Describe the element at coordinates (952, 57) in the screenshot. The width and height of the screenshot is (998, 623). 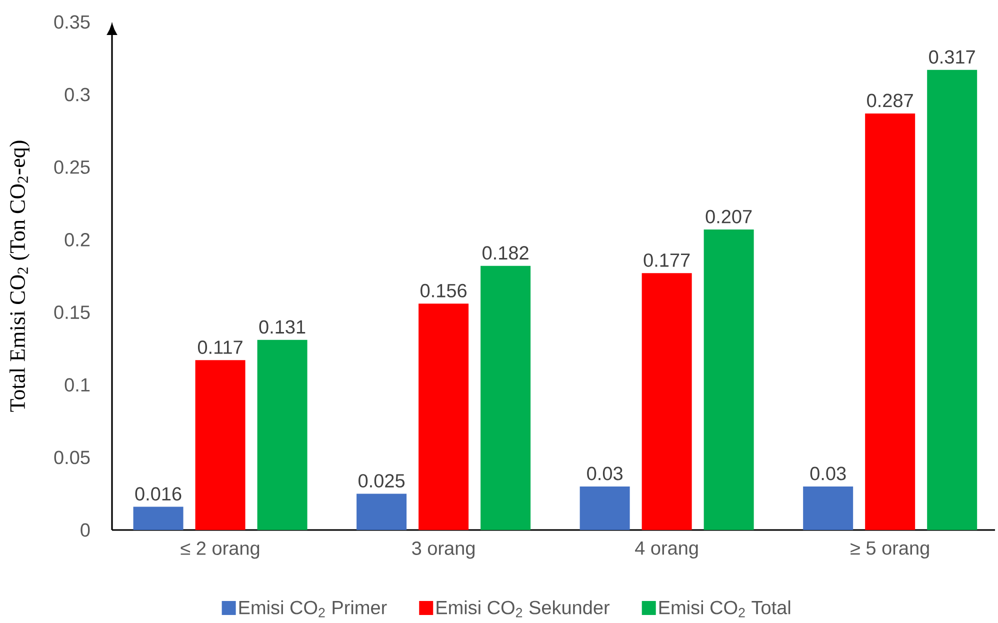
I see `data-label: 0.317` at that location.